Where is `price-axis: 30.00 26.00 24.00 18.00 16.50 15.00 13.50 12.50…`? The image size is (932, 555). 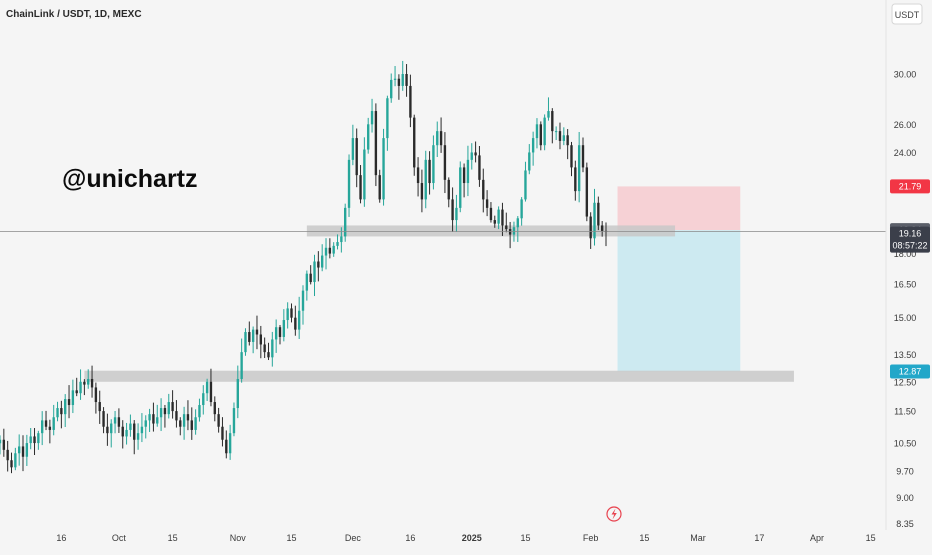
price-axis: 30.00 26.00 24.00 18.00 16.50 15.00 13.50 12.50… is located at coordinates (905, 300).